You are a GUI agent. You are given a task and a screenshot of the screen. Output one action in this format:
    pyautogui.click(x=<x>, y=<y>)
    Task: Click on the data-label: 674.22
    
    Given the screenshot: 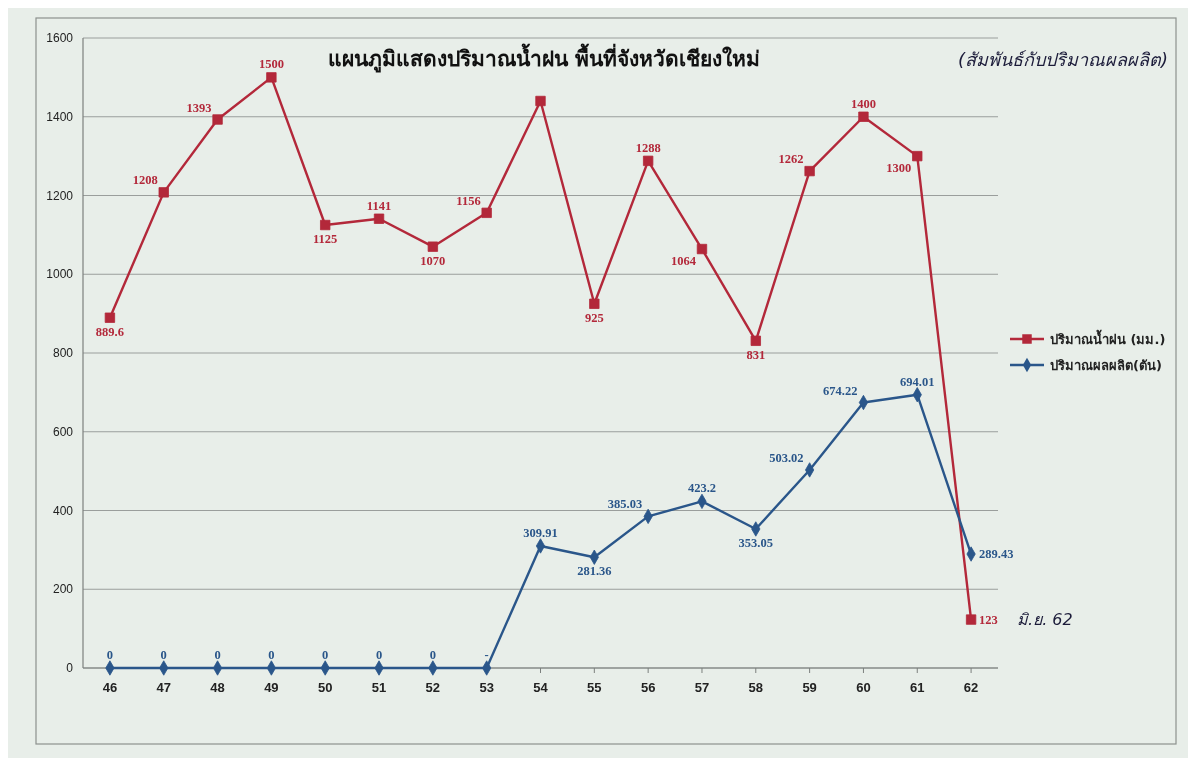 What is the action you would take?
    pyautogui.click(x=840, y=390)
    